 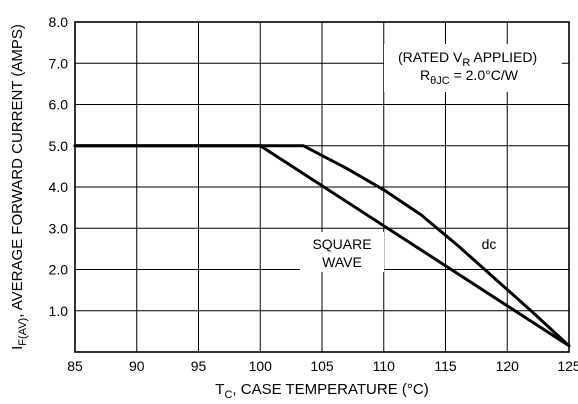 What do you see at coordinates (59, 187) in the screenshot?
I see `y-tick-label: 4.0` at bounding box center [59, 187].